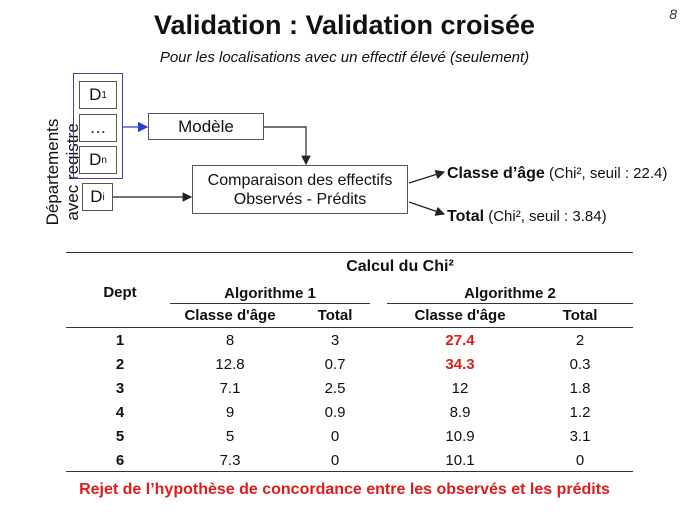  I want to click on dn-subscript: n, so click(104, 160).